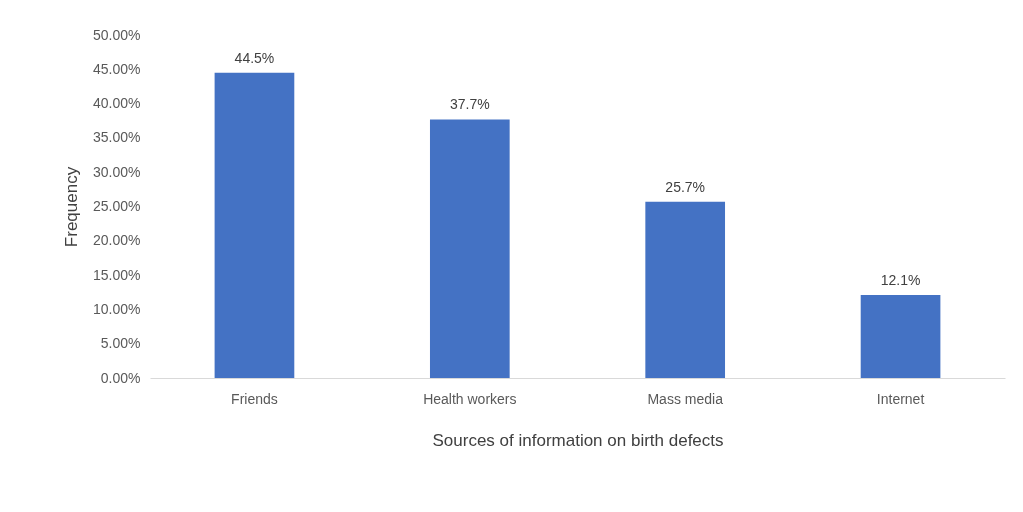 This screenshot has width=1023, height=512. Describe the element at coordinates (117, 171) in the screenshot. I see `y-tick-label: 30.00%` at that location.